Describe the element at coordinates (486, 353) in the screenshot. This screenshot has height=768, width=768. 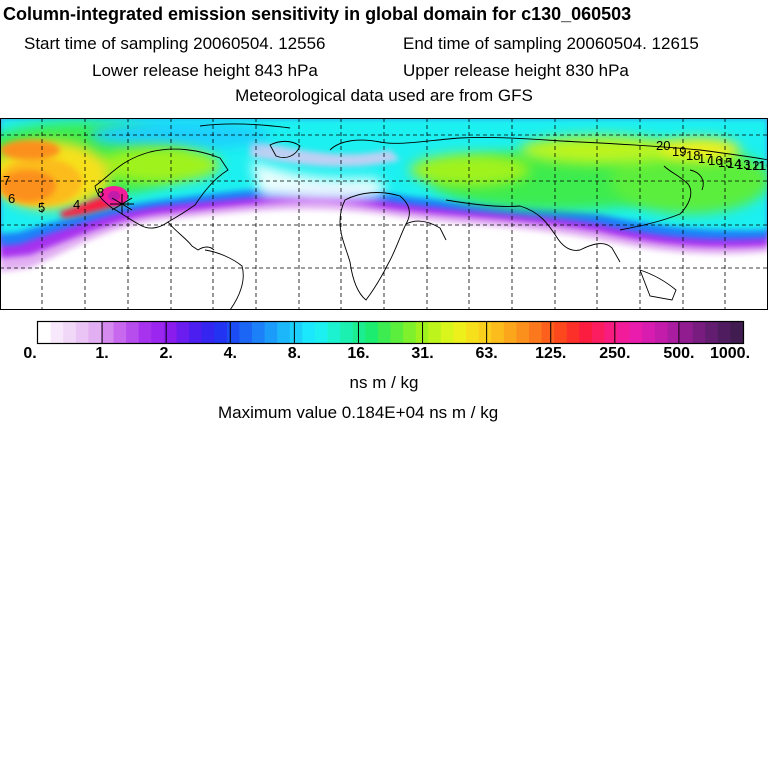
I see `colorbar-tick-label: 63.` at that location.